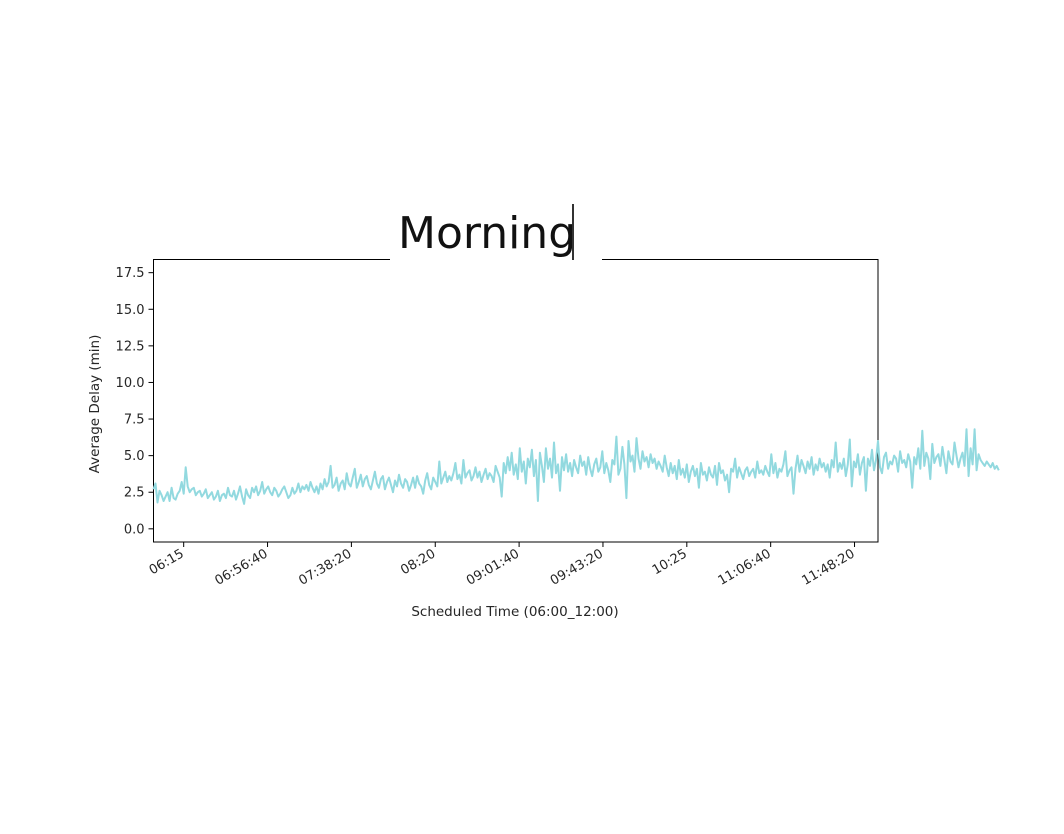 The height and width of the screenshot is (834, 1064). Describe the element at coordinates (135, 401) in the screenshot. I see `y-axis: 0.0 2.5 5.0 7.5 10.0 12.5 15.0 17.5` at that location.